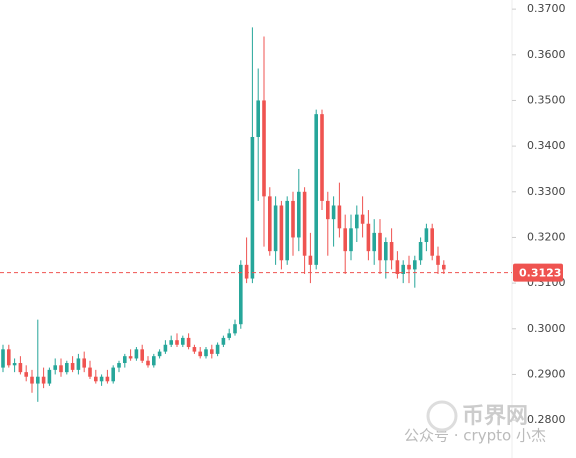  I want to click on y-tick-label: 0.2800, so click(546, 419).